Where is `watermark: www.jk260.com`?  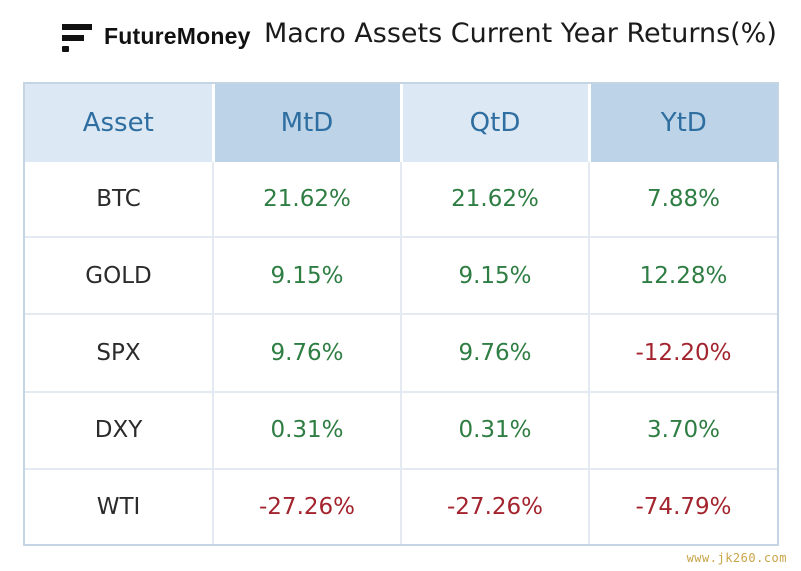 watermark: www.jk260.com is located at coordinates (736, 558).